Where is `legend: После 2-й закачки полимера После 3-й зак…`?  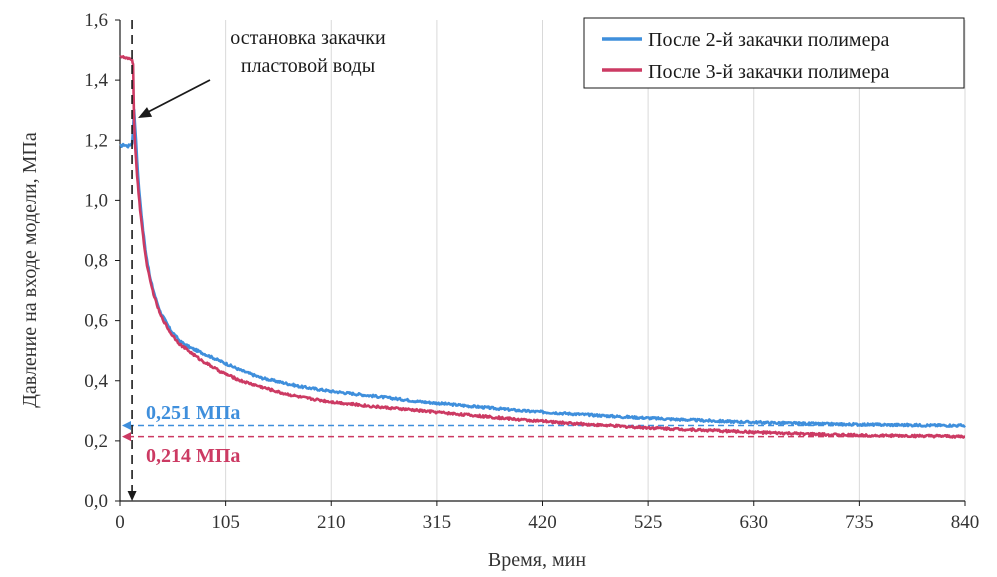 legend: После 2-й закачки полимера После 3-й зак… is located at coordinates (774, 53).